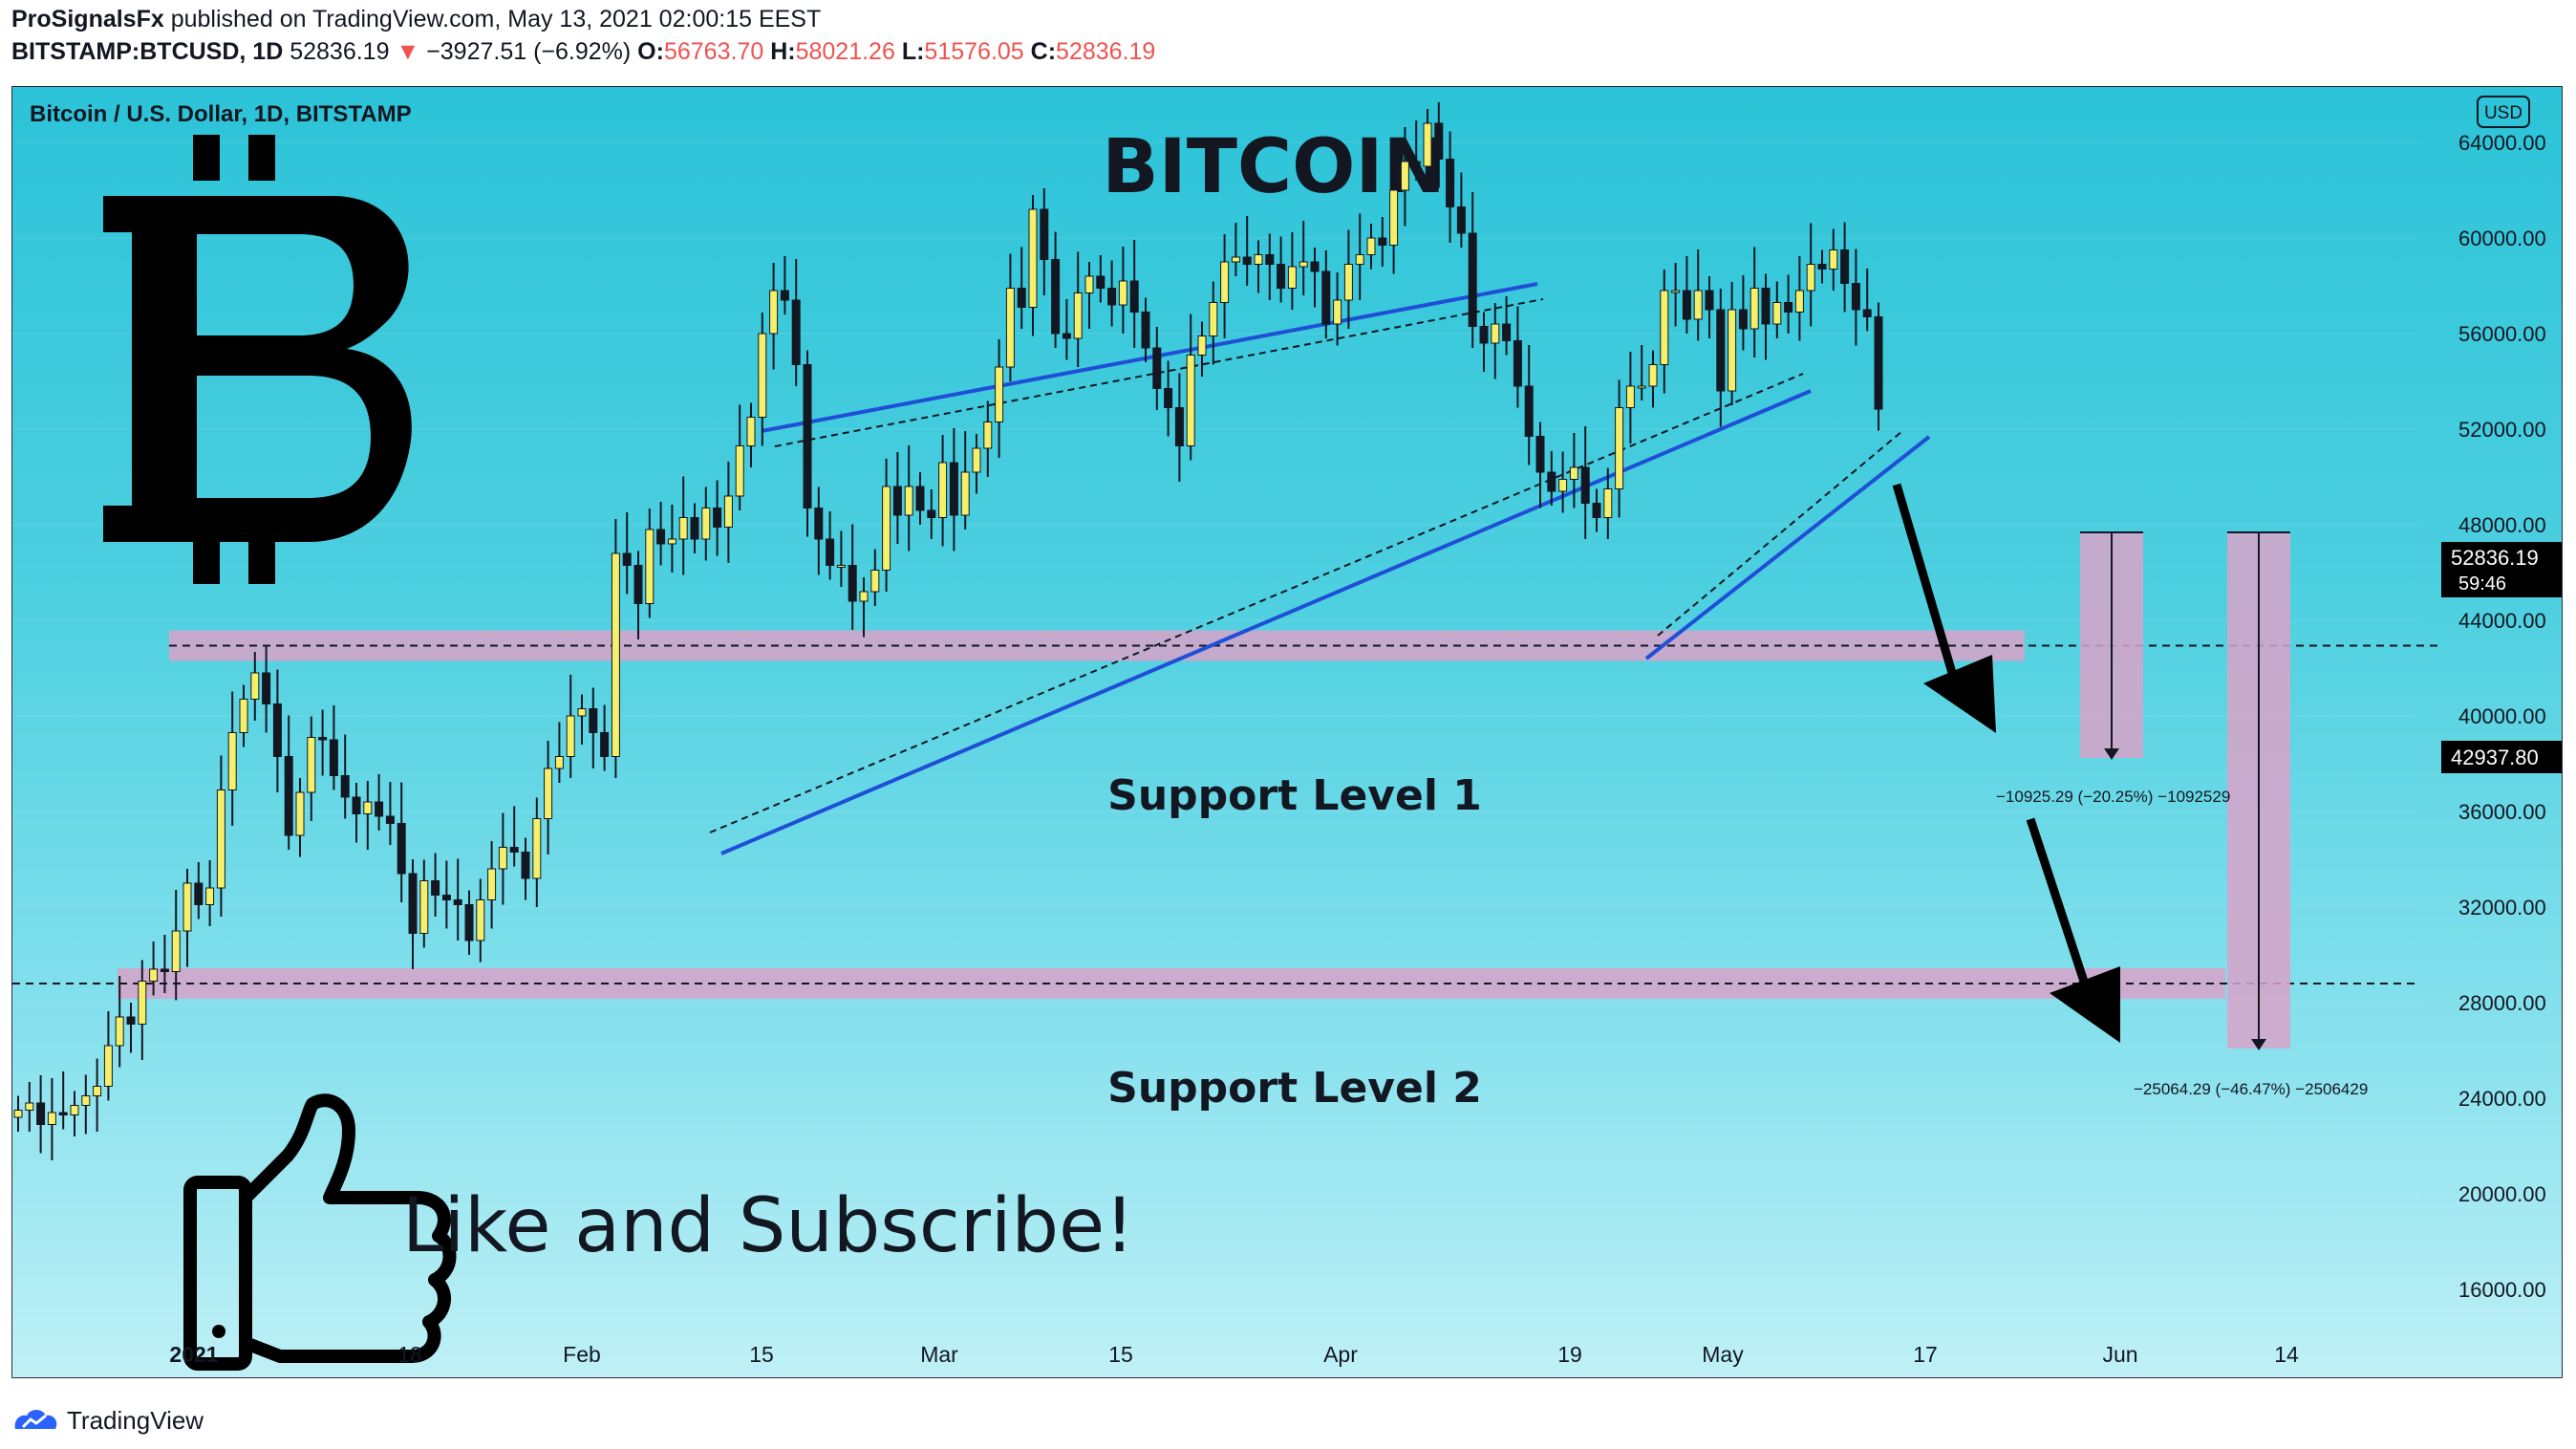 The height and width of the screenshot is (1449, 2576). I want to click on time-tick-label: 14, so click(2286, 1354).